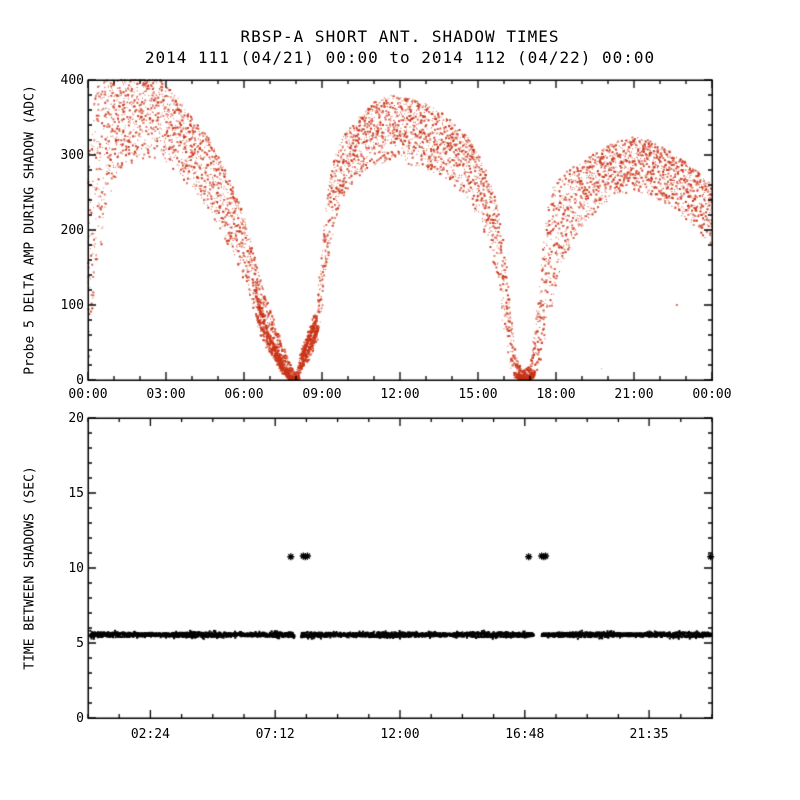 This screenshot has width=800, height=800. Describe the element at coordinates (72, 305) in the screenshot. I see `y-tick-label: 100` at that location.